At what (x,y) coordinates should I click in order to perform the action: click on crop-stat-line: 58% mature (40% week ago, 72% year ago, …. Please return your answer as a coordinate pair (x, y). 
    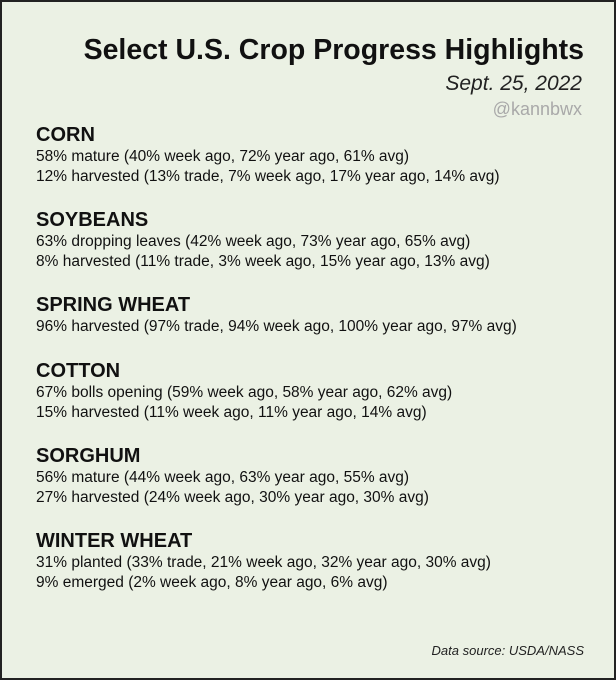
    Looking at the image, I should click on (223, 156).